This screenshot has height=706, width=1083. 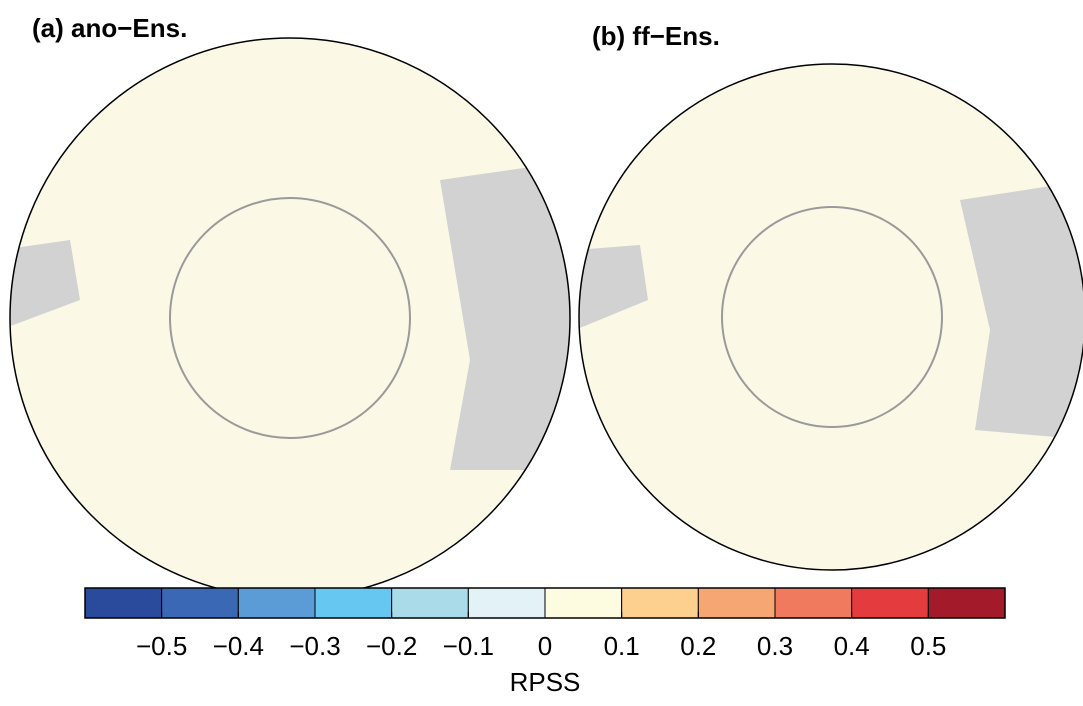 What do you see at coordinates (238, 646) in the screenshot?
I see `colorbar-tick-label: −0.4` at bounding box center [238, 646].